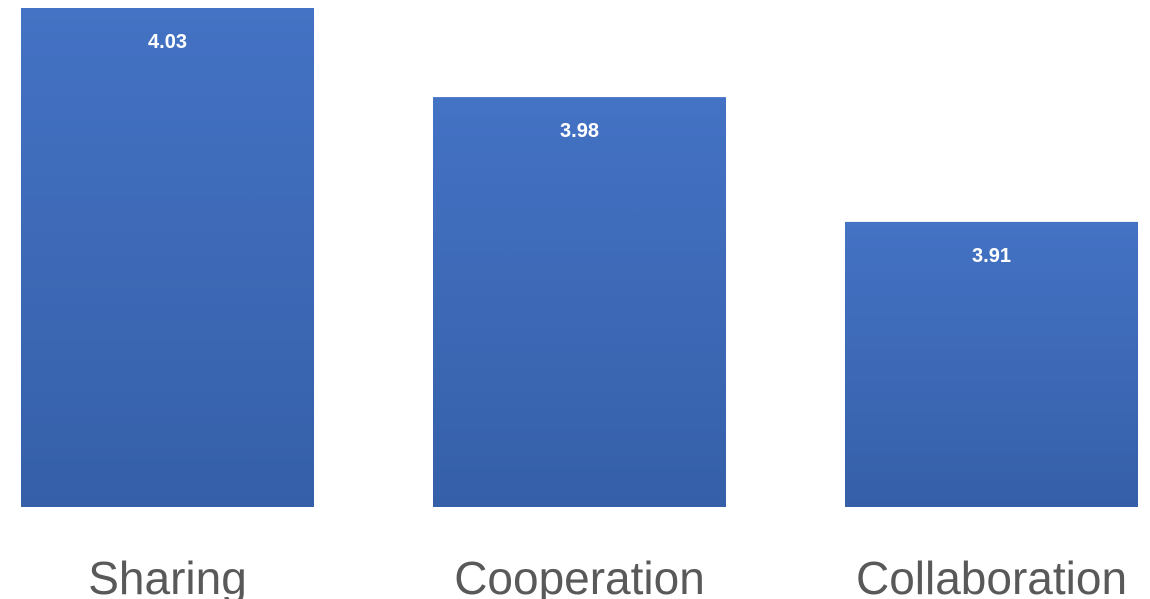 Image resolution: width=1150 pixels, height=599 pixels. What do you see at coordinates (991, 256) in the screenshot?
I see `data-label-collaboration: 3.91` at bounding box center [991, 256].